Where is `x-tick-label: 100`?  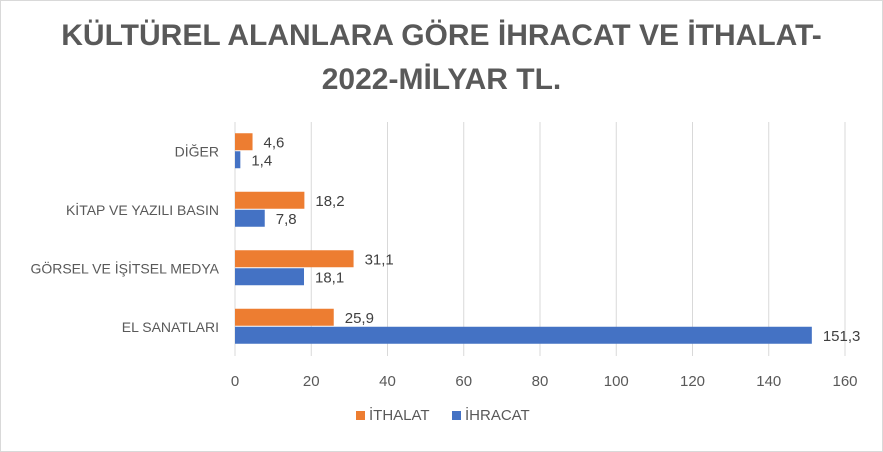
x-tick-label: 100 is located at coordinates (616, 381).